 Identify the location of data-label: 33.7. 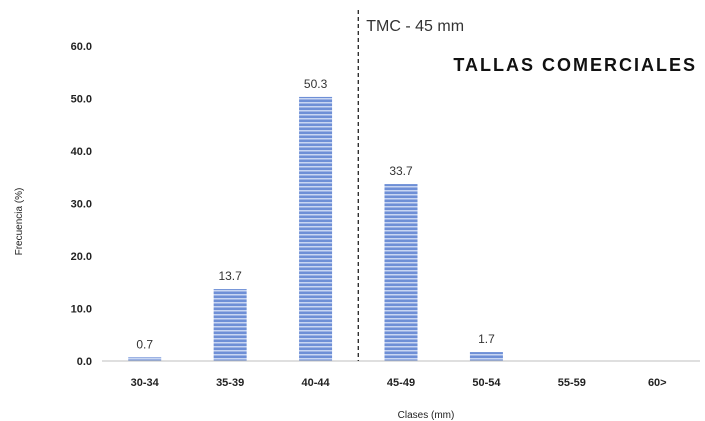
(401, 171).